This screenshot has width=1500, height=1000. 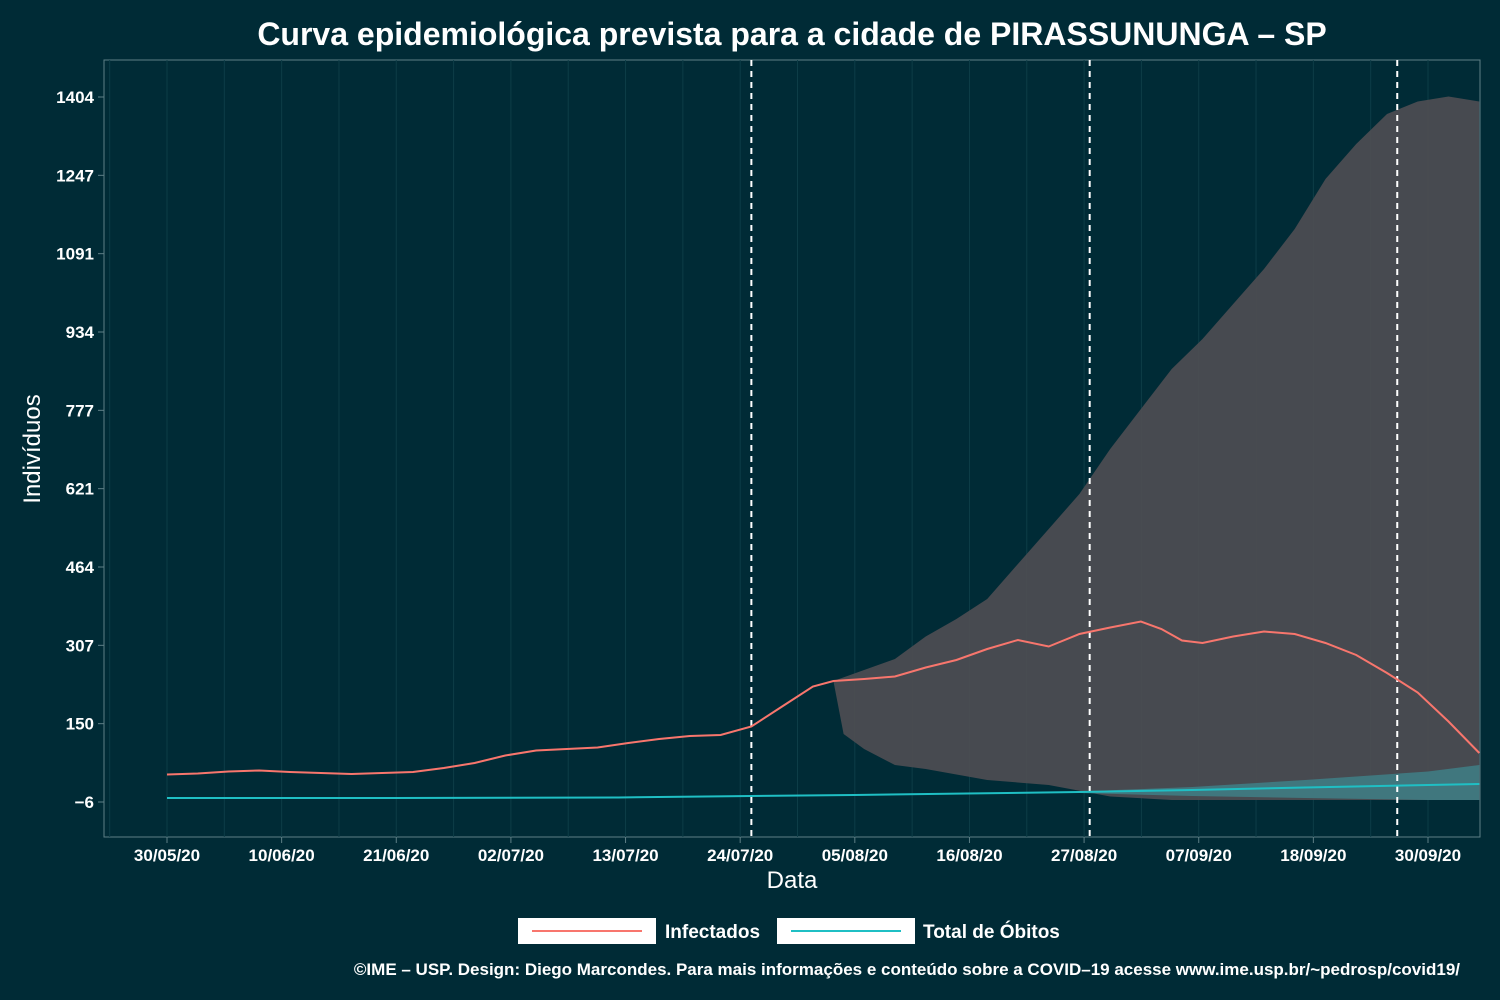 I want to click on y-tick-label: 621, so click(x=80, y=489).